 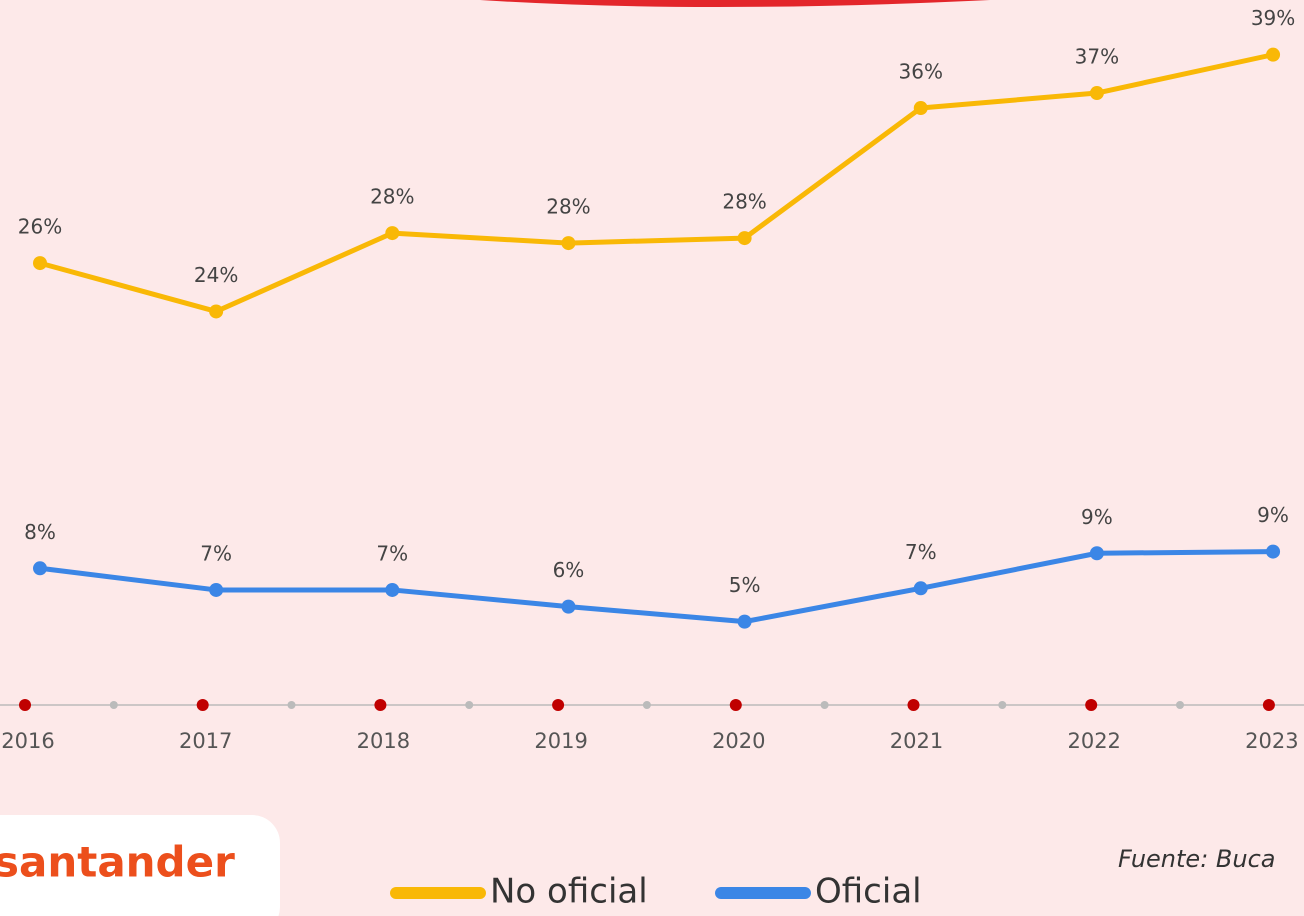 What do you see at coordinates (738, 741) in the screenshot?
I see `x-tick-label: 2020` at bounding box center [738, 741].